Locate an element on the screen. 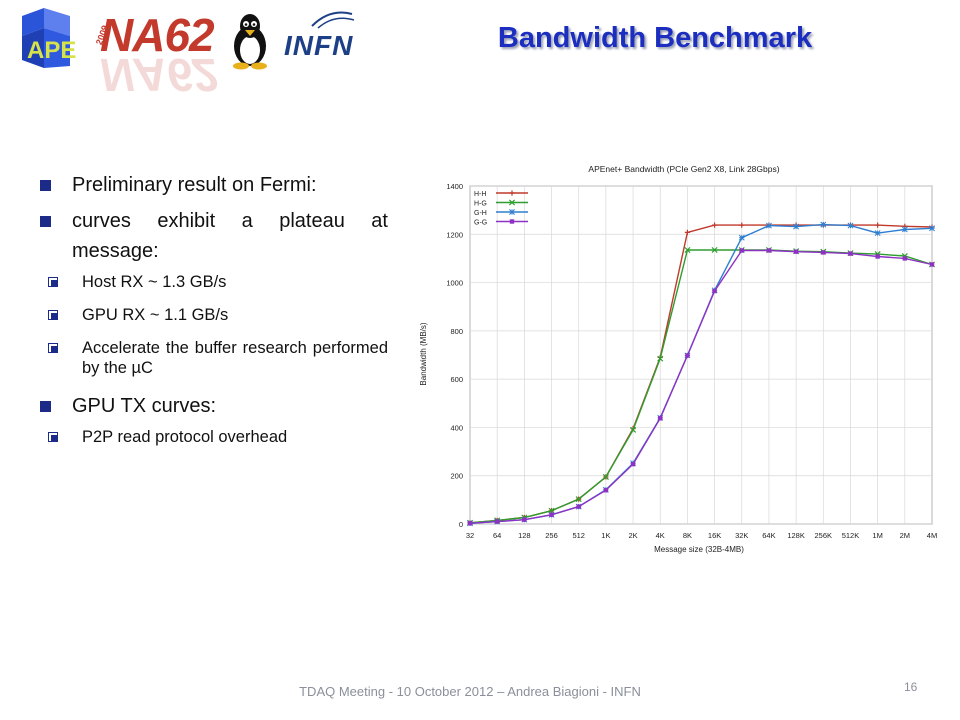  sub-bullet-item: Host RX ~ 1.3 GB/s is located at coordinates (212, 282).